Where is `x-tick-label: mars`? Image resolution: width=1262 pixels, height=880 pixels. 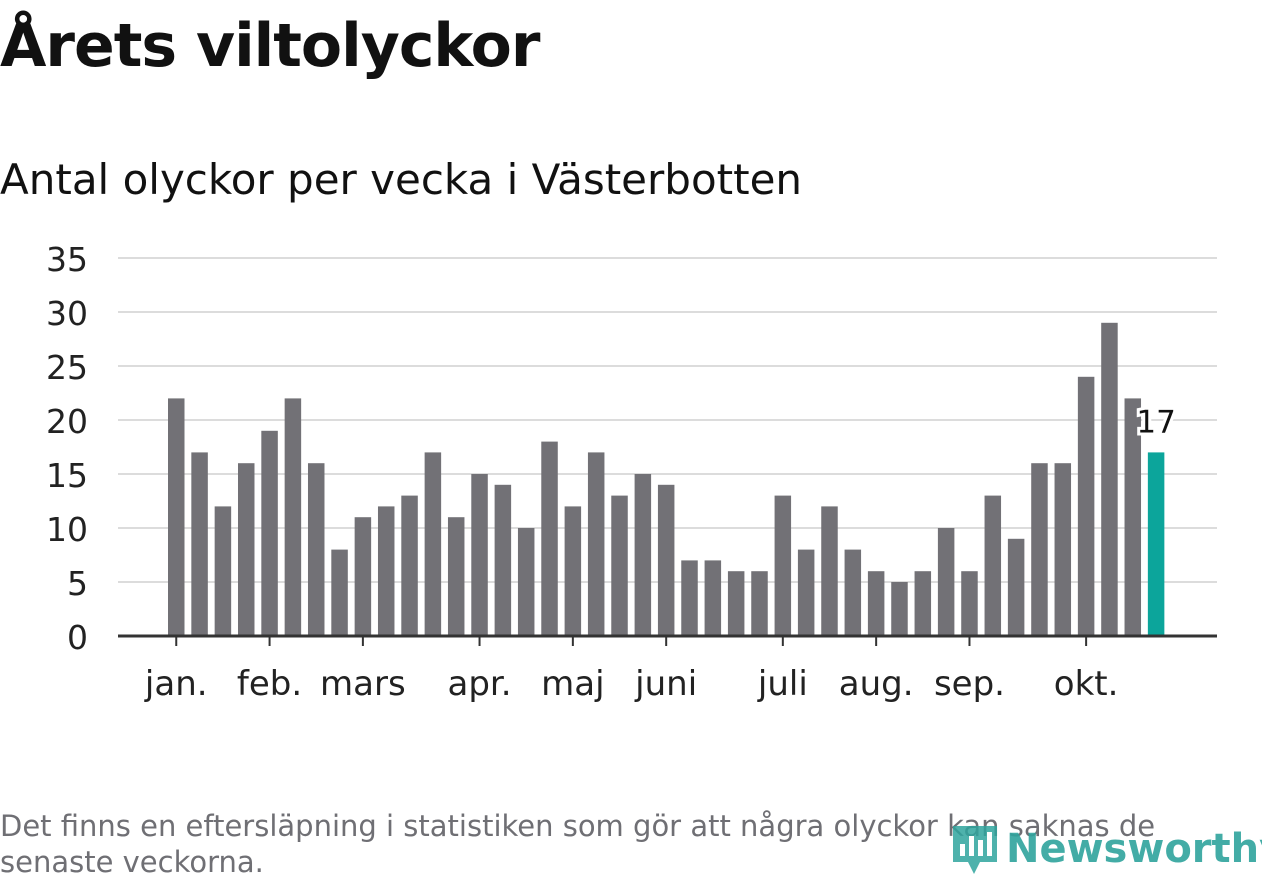 x-tick-label: mars is located at coordinates (363, 684).